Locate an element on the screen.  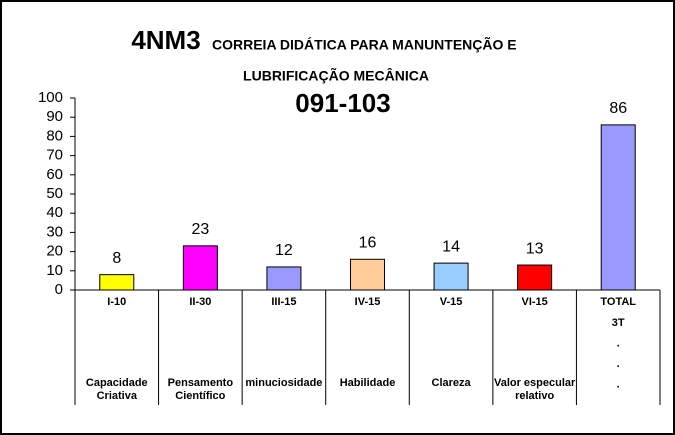
data-label: 14 is located at coordinates (451, 246).